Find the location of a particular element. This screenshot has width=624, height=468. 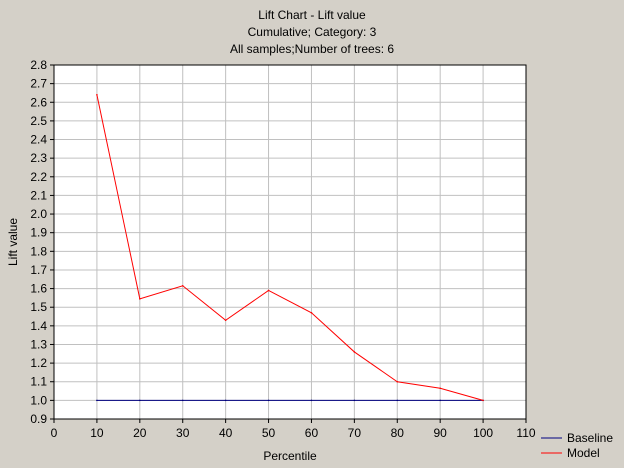

y-tick-label: 2.2 is located at coordinates (38, 177).